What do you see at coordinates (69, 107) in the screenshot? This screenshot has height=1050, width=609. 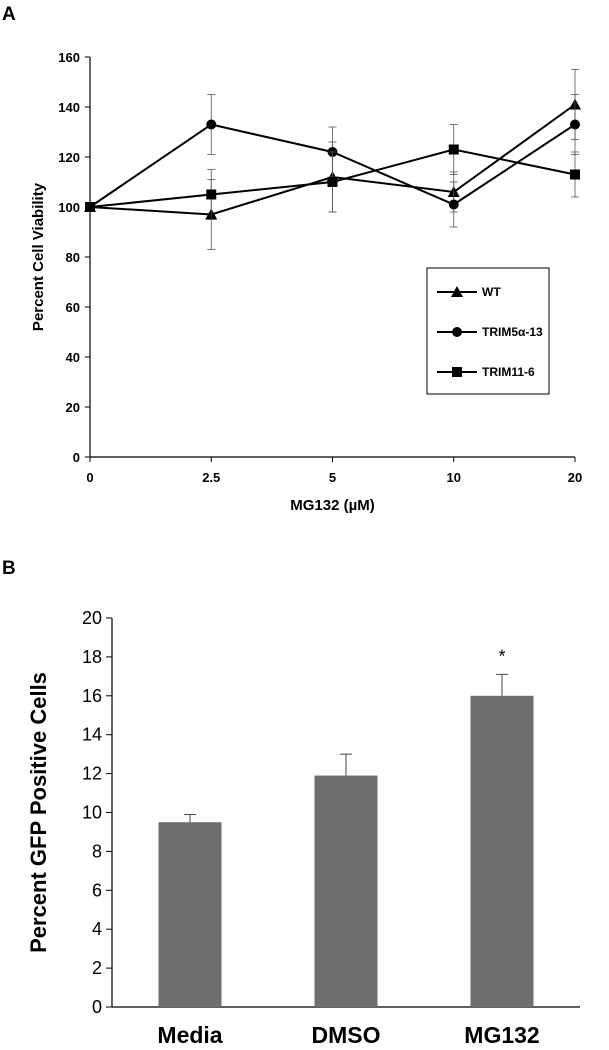 I see `y-tick-label: 140` at bounding box center [69, 107].